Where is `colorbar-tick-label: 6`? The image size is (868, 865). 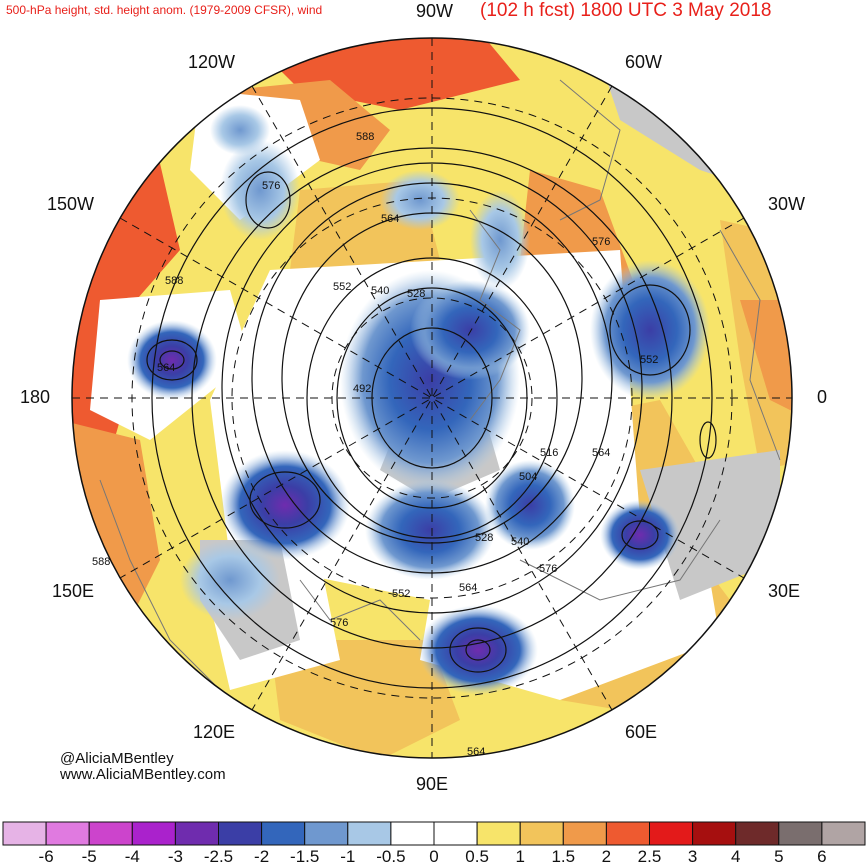
colorbar-tick-label: 6 is located at coordinates (821, 856).